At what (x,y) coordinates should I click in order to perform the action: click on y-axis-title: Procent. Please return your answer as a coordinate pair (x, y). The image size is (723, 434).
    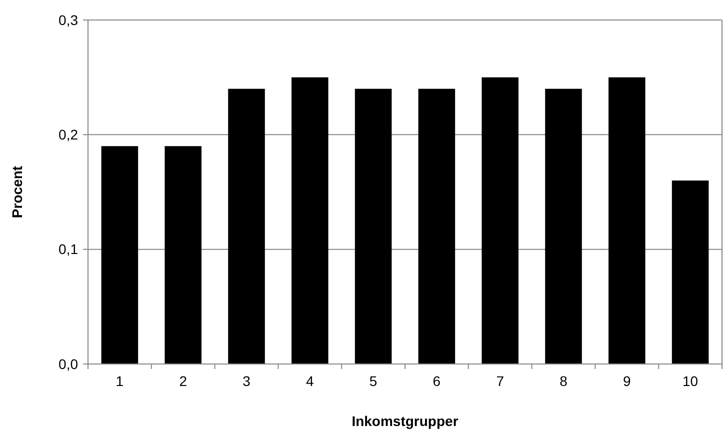
    Looking at the image, I should click on (17, 192).